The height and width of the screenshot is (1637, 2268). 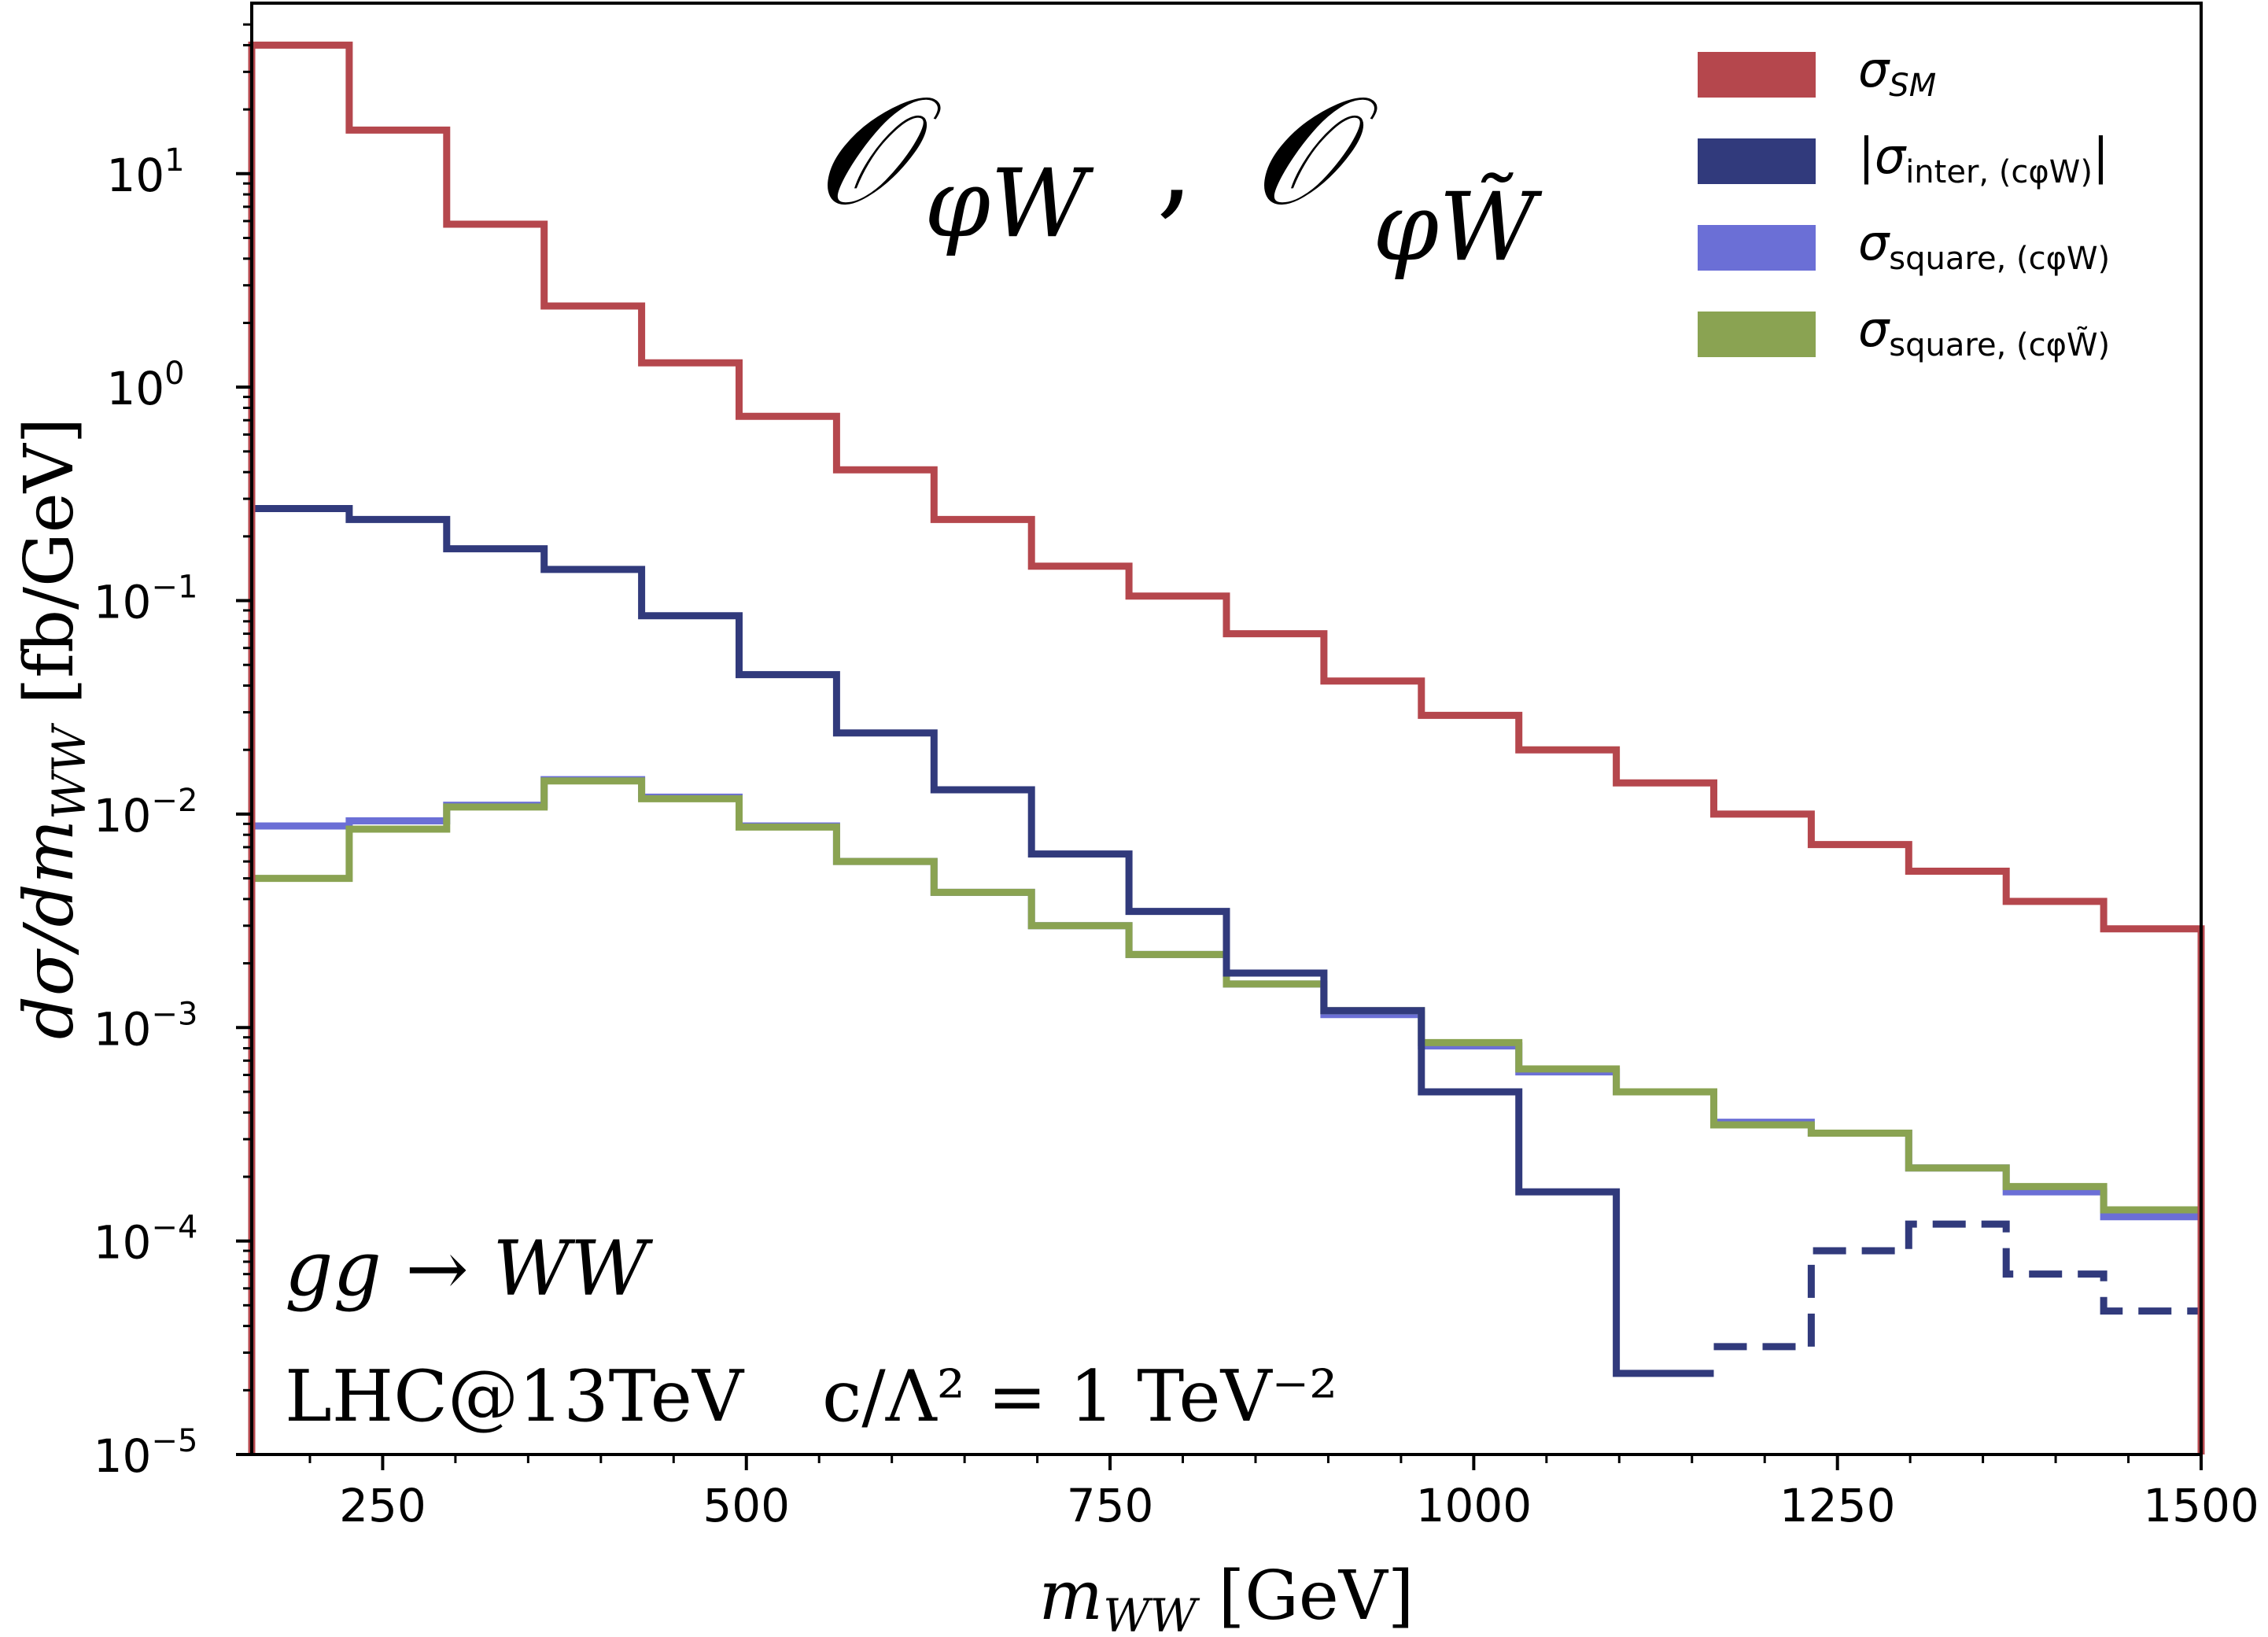 What do you see at coordinates (173, 753) in the screenshot?
I see `y-axis: 10¹ 10⁰ 10⁻¹ 10⁻² 10⁻³ 10⁻⁴ 10⁻⁵` at bounding box center [173, 753].